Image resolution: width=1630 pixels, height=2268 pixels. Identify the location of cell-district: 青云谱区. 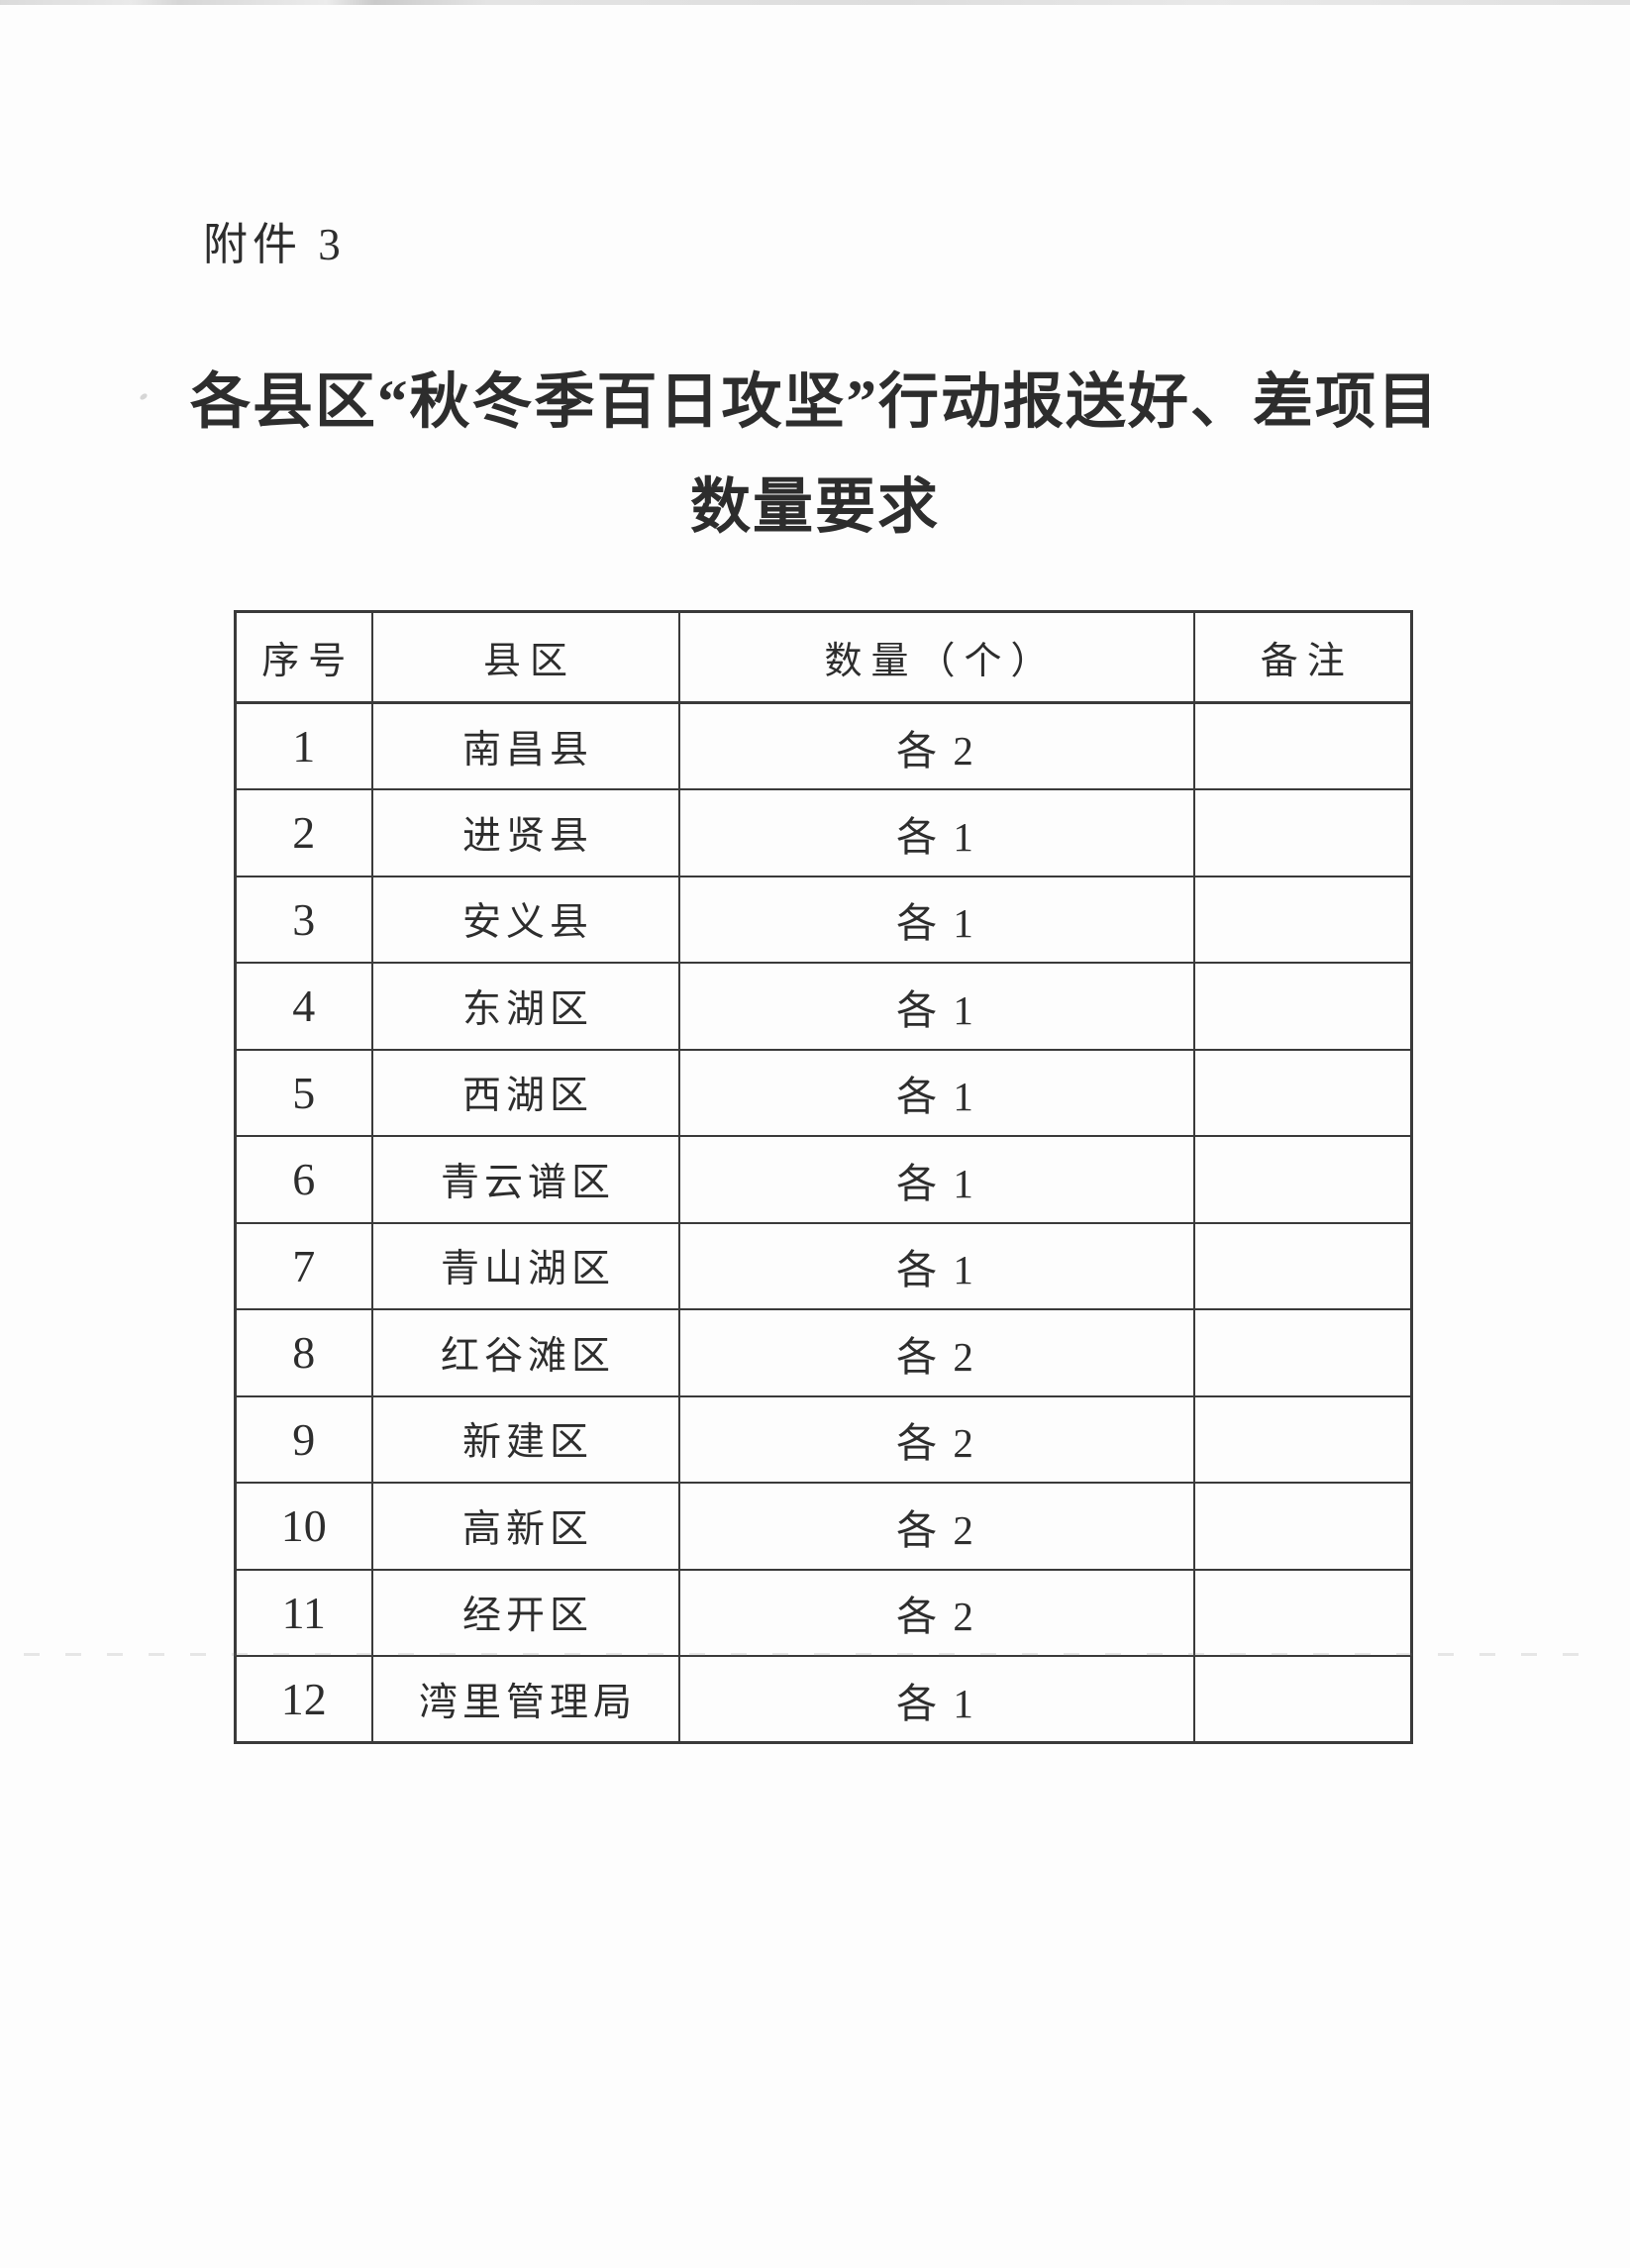
(525, 1179).